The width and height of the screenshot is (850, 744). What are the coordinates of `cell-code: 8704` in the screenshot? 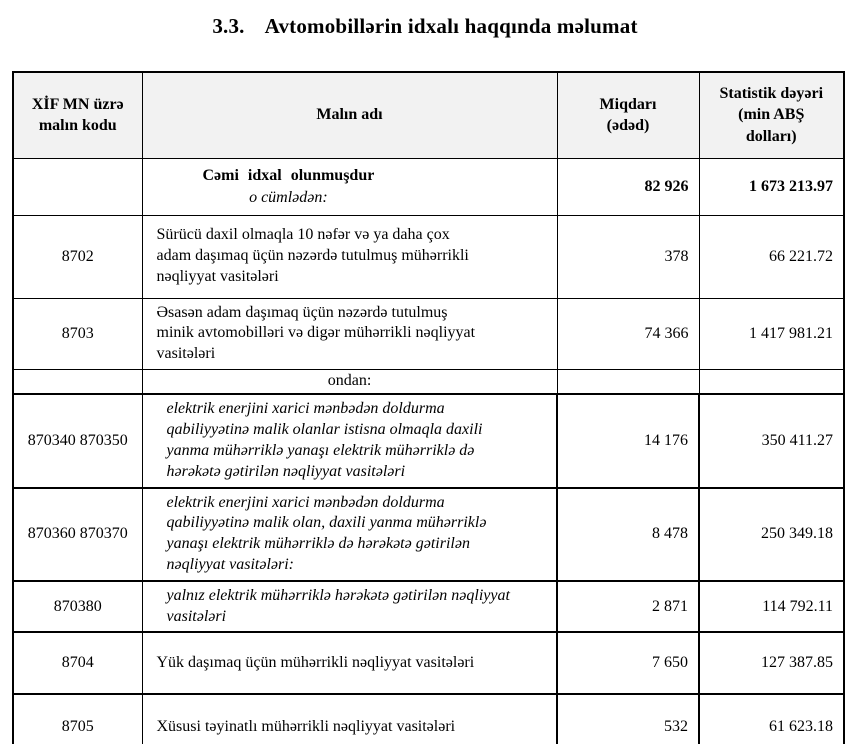 It's located at (77, 663).